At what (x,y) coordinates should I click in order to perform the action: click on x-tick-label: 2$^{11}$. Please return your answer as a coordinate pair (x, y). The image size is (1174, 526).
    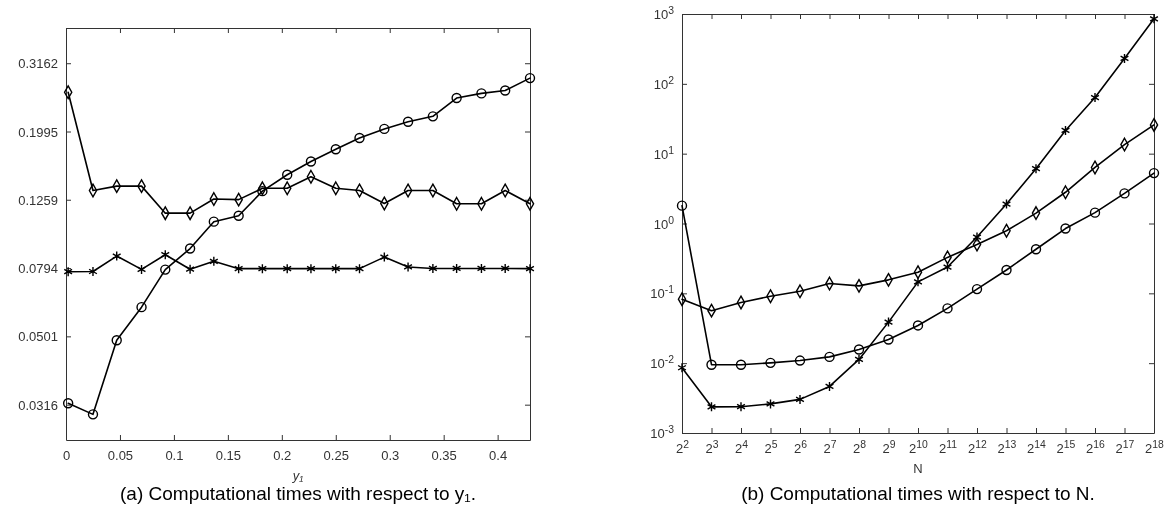
    Looking at the image, I should click on (948, 447).